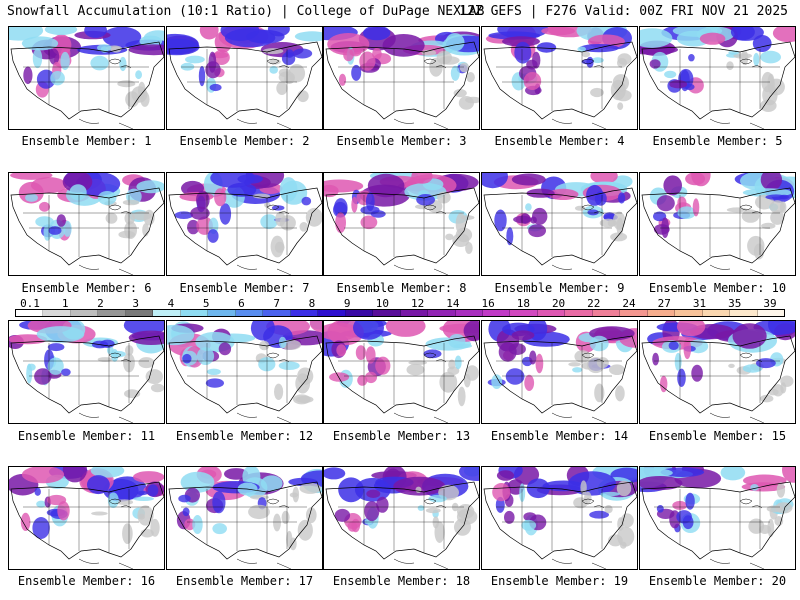  Describe the element at coordinates (206, 303) in the screenshot. I see `colorbar-tick-label: 5` at that location.